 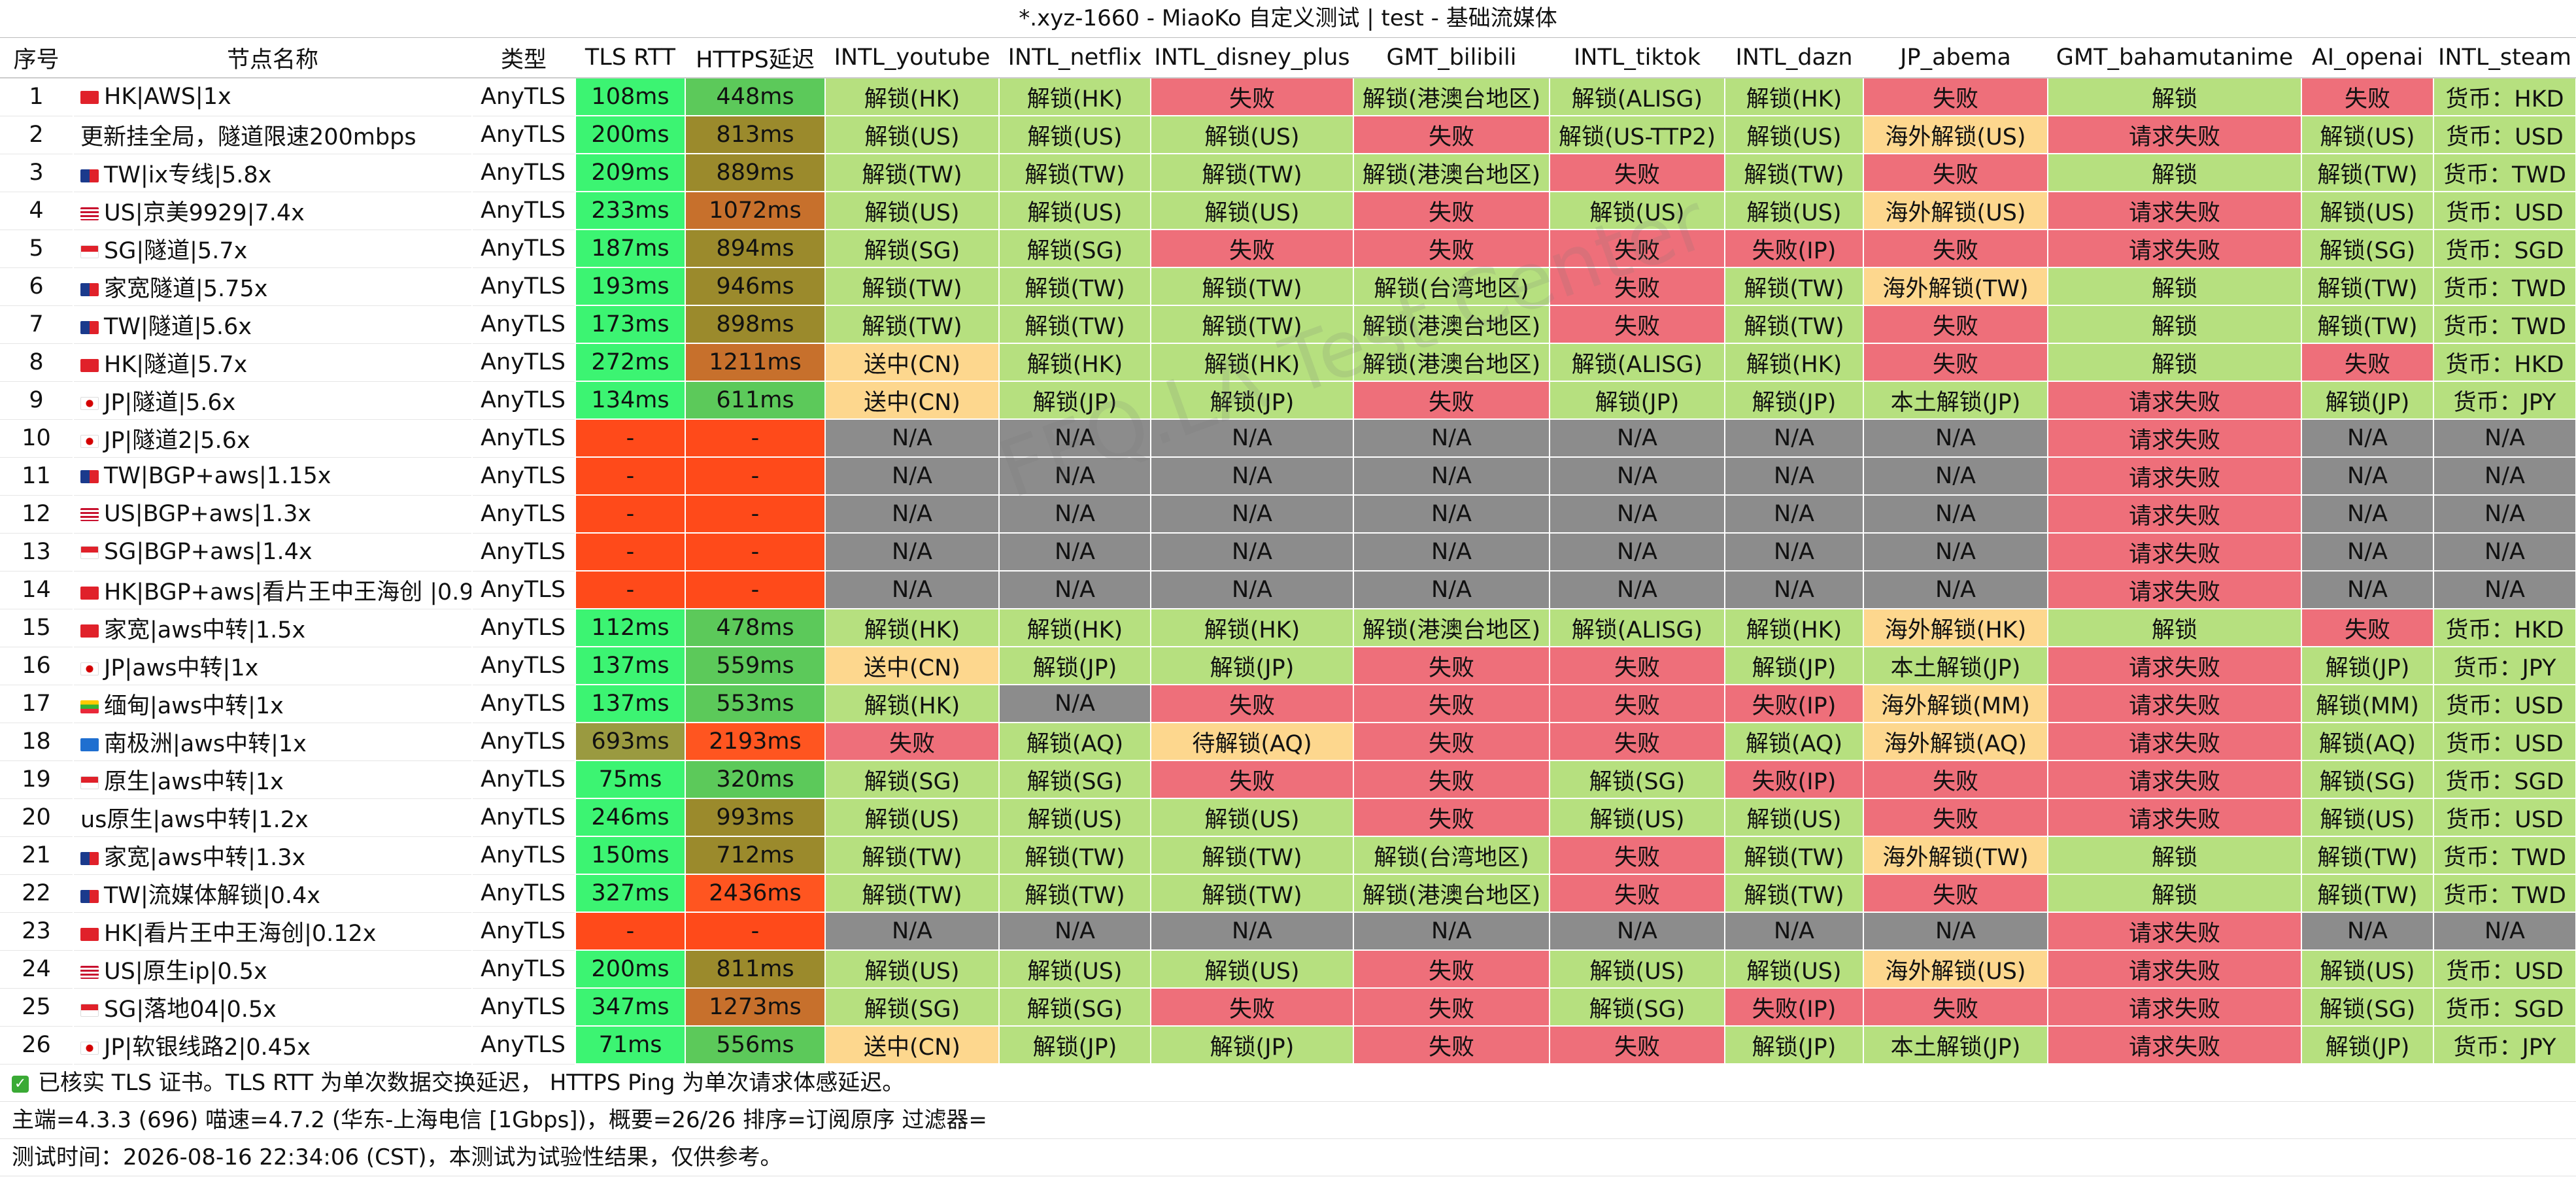 What do you see at coordinates (2175, 1007) in the screenshot?
I see `result-cell: 请求失败` at bounding box center [2175, 1007].